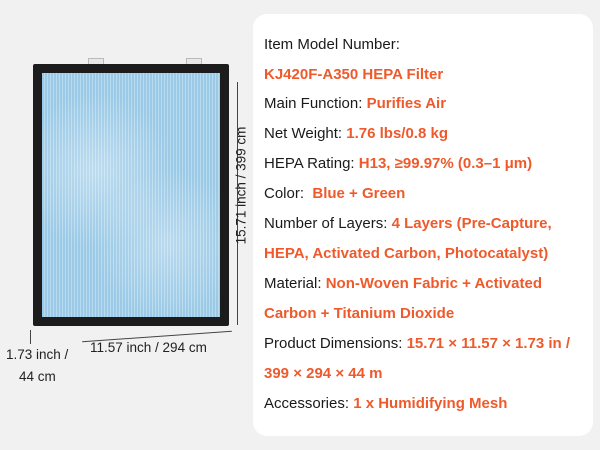 The width and height of the screenshot is (600, 450). Describe the element at coordinates (313, 103) in the screenshot. I see `label: Main Function:` at that location.